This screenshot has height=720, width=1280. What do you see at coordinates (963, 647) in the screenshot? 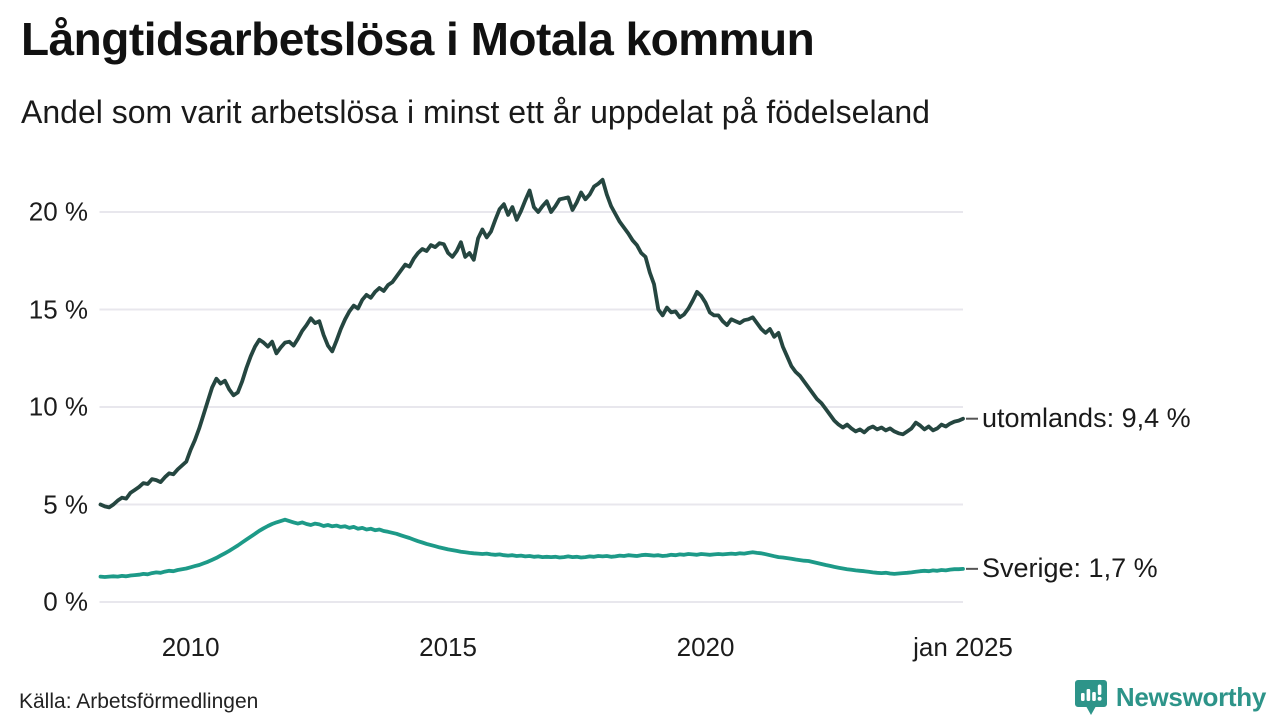
I see `x-axis-label: jan 2025` at bounding box center [963, 647].